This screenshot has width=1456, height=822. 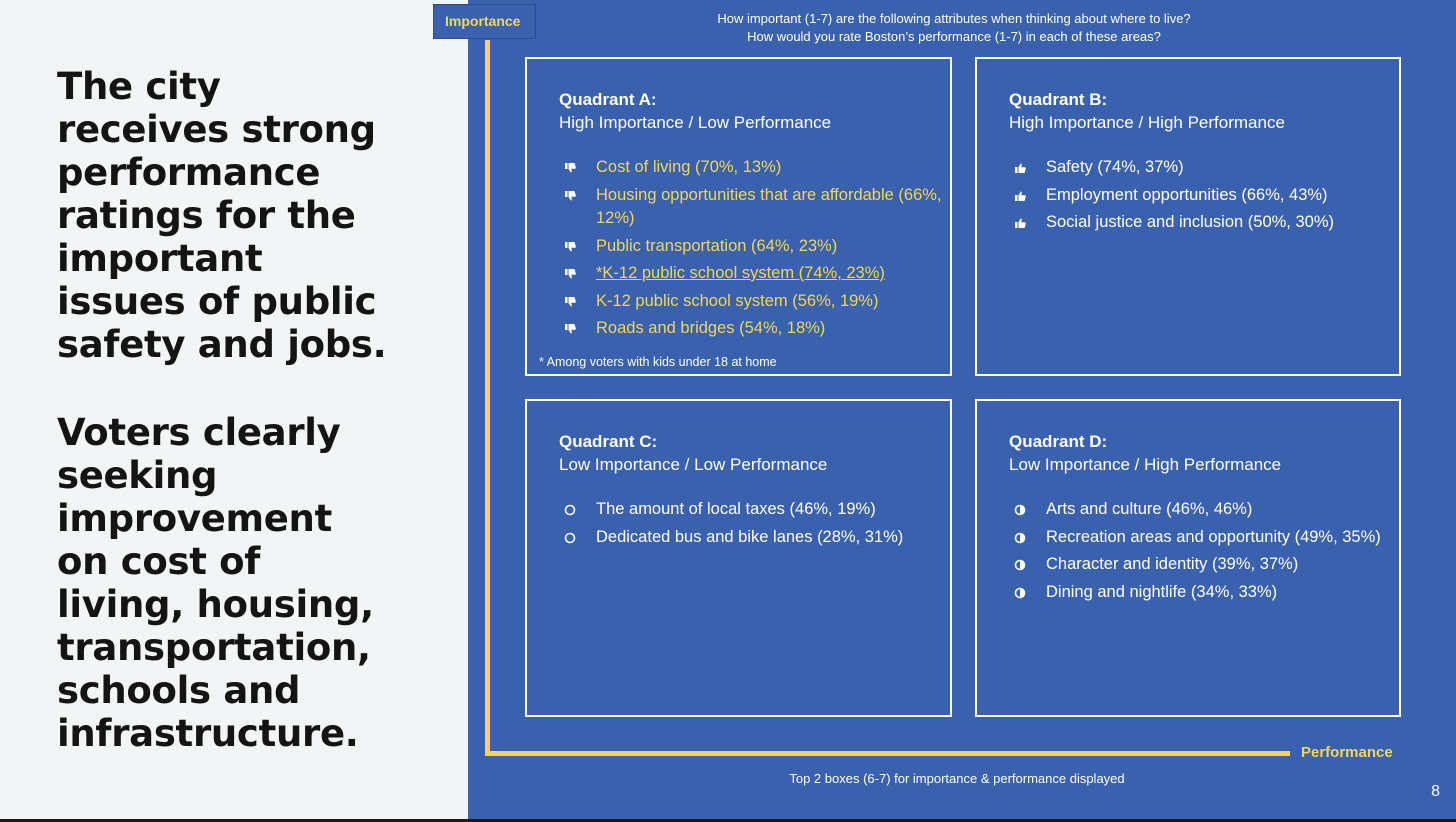 I want to click on item-text: K-12 public school system (56%, 19%), so click(x=737, y=300).